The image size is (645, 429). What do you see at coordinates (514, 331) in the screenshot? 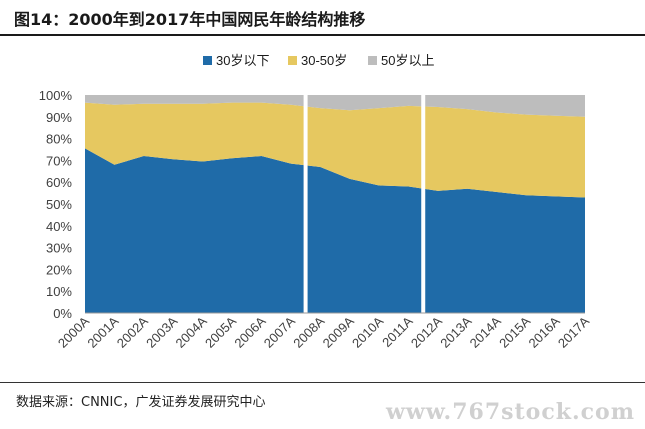
I see `x-tick-label: 2015A` at bounding box center [514, 331].